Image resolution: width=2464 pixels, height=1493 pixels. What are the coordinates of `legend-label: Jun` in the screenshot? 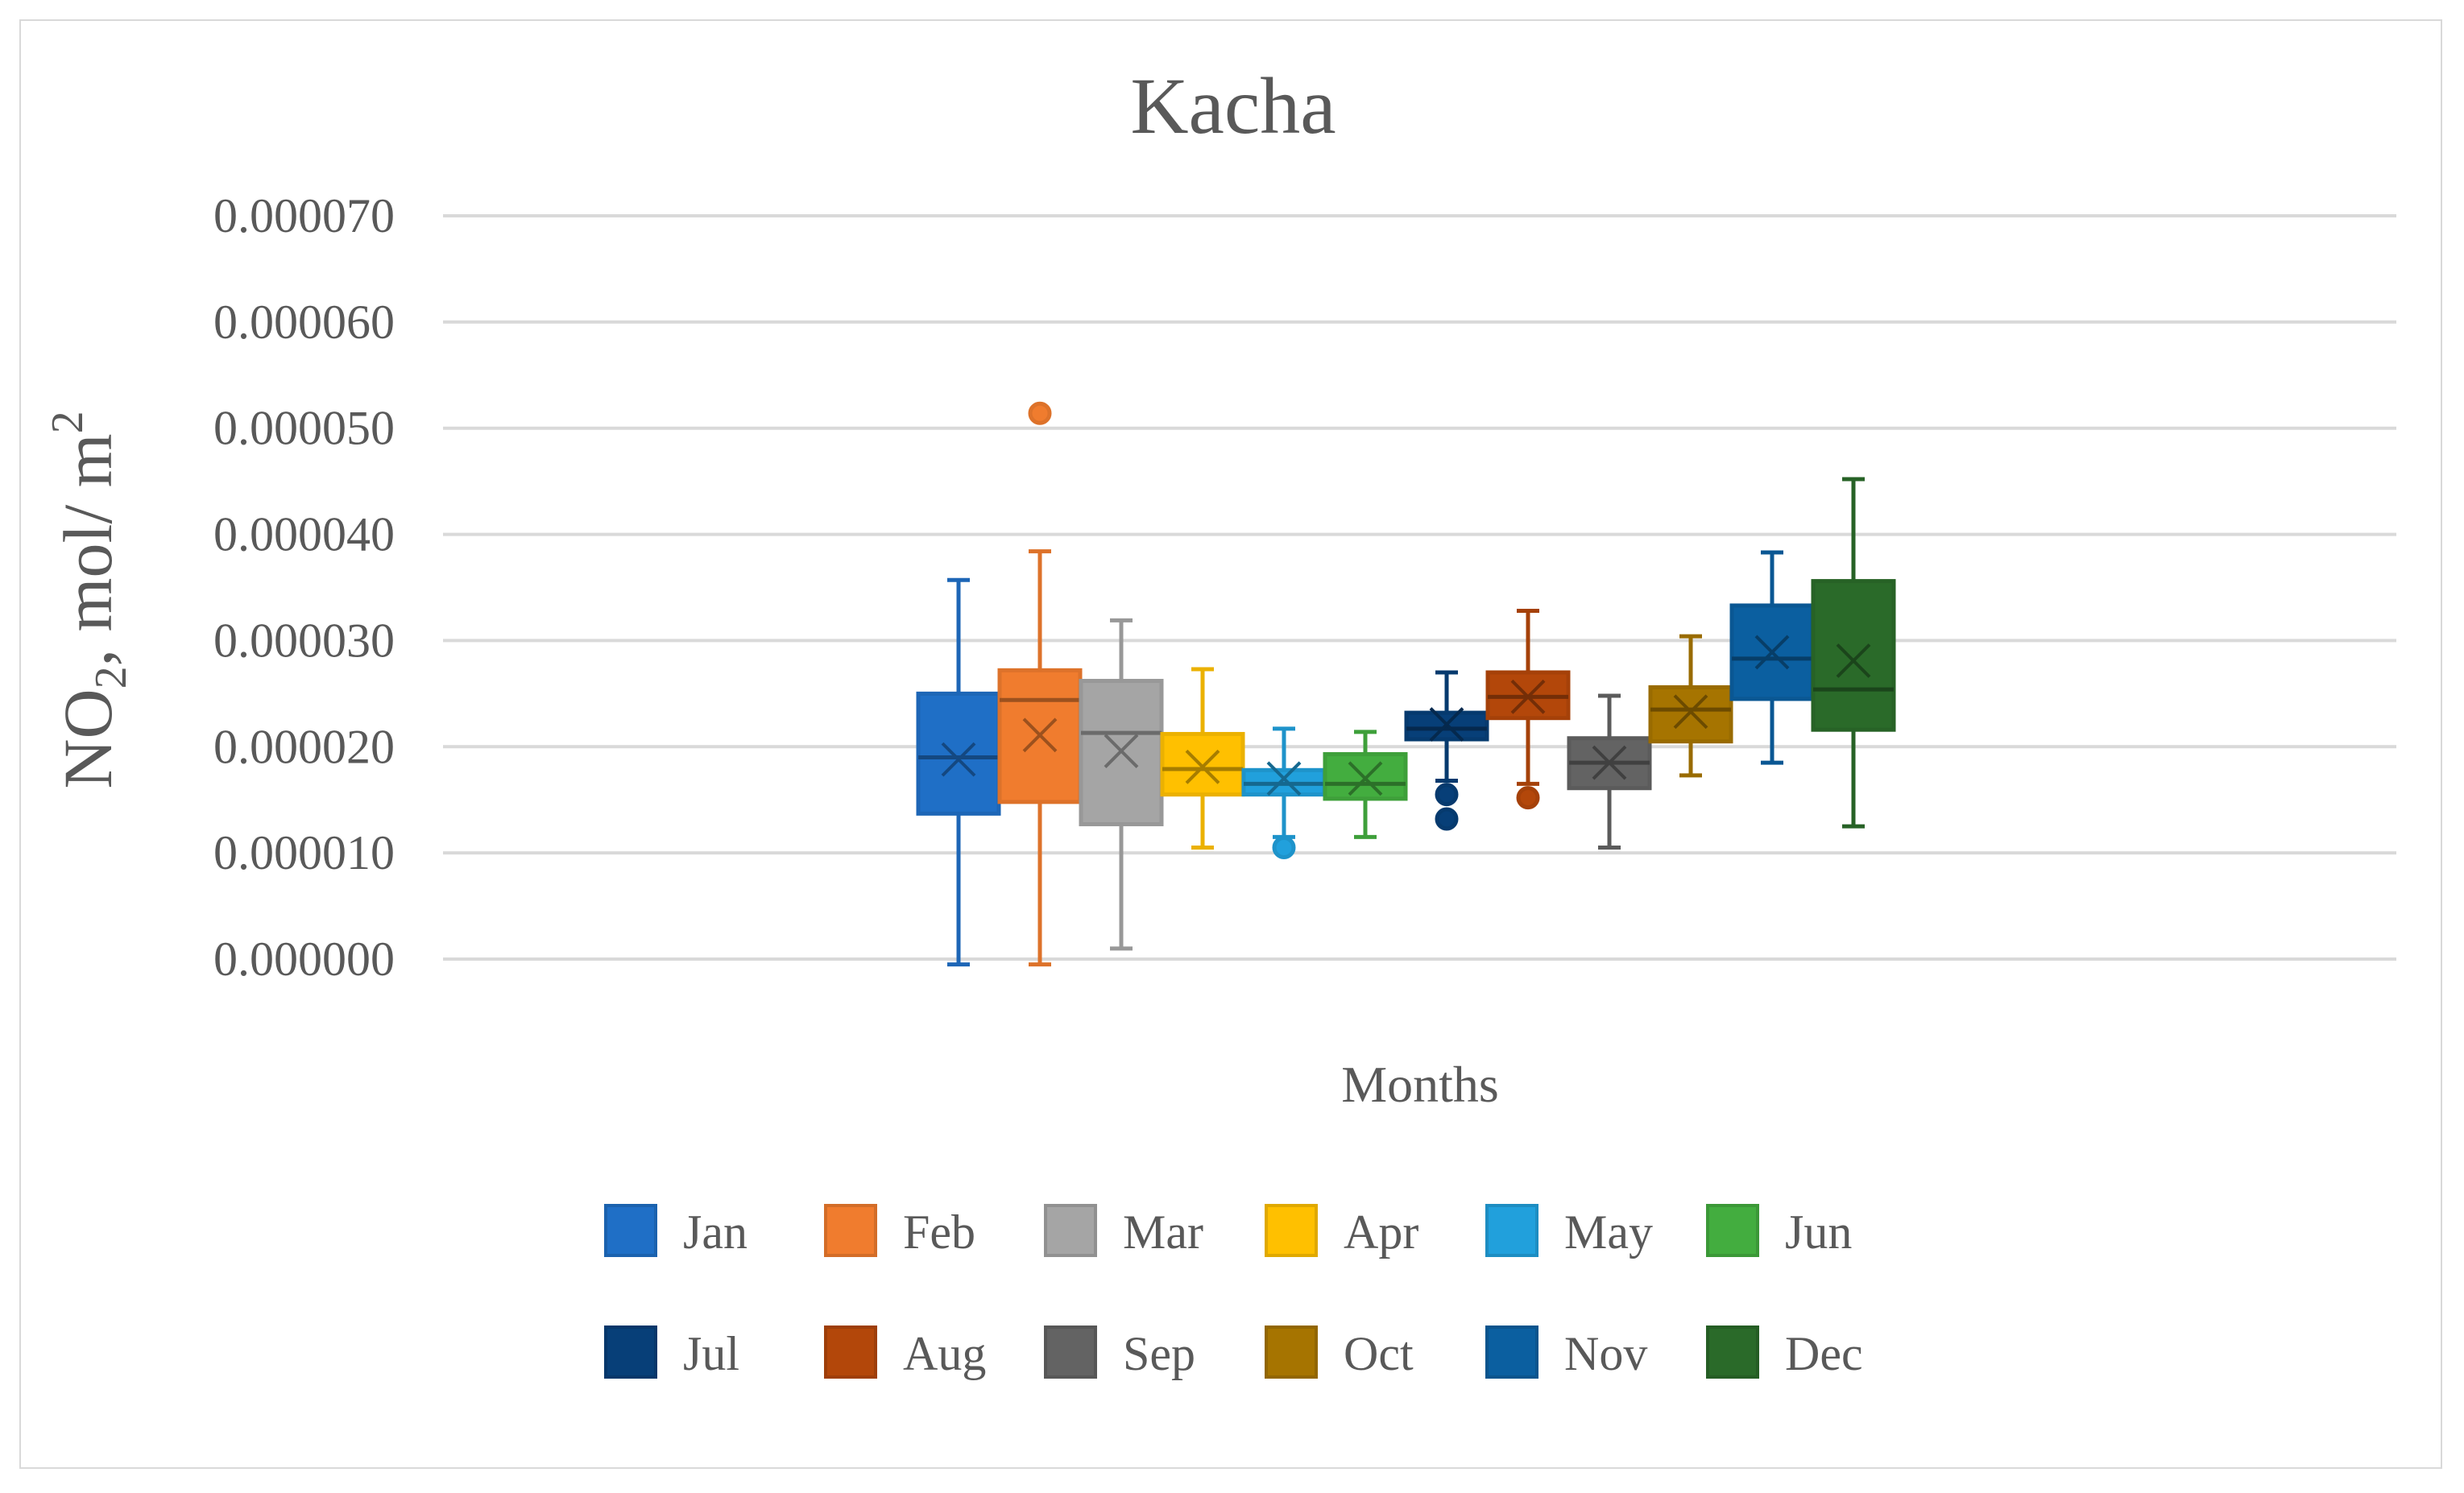 It's located at (1818, 1232).